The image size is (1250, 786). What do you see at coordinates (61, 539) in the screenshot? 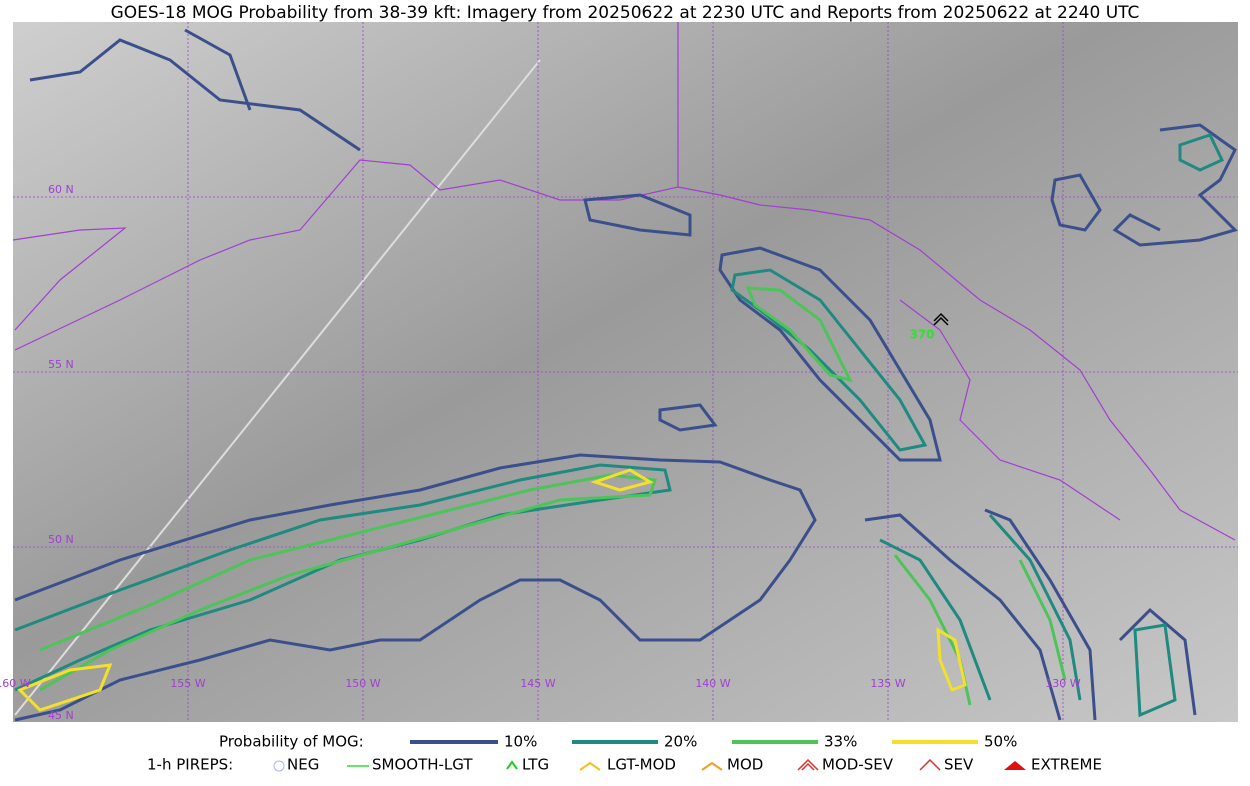
I see `lat-label: 50 N` at bounding box center [61, 539].